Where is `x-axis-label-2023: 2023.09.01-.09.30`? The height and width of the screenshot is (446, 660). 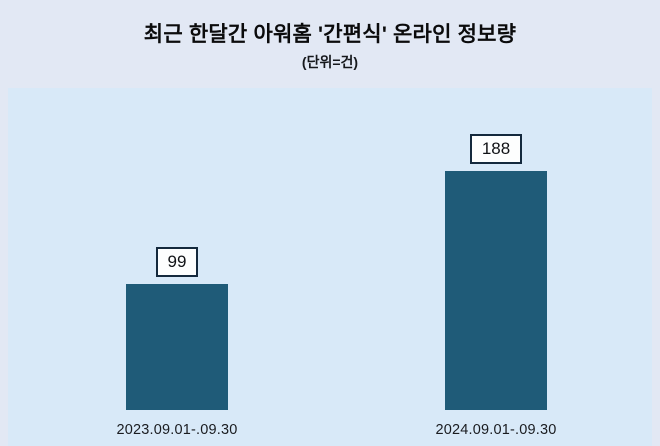 x-axis-label-2023: 2023.09.01-.09.30 is located at coordinates (177, 430).